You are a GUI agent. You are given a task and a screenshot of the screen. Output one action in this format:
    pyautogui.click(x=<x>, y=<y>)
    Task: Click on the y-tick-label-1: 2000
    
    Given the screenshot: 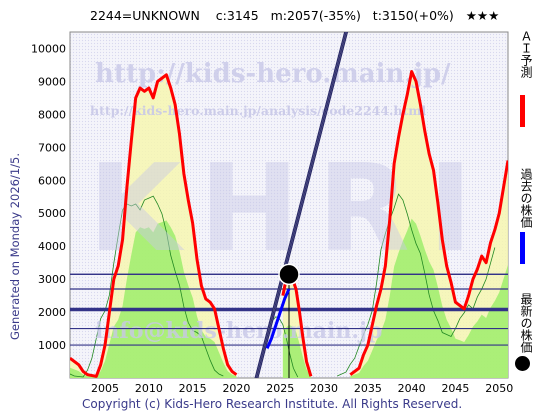 What is the action you would take?
    pyautogui.click(x=52, y=312)
    